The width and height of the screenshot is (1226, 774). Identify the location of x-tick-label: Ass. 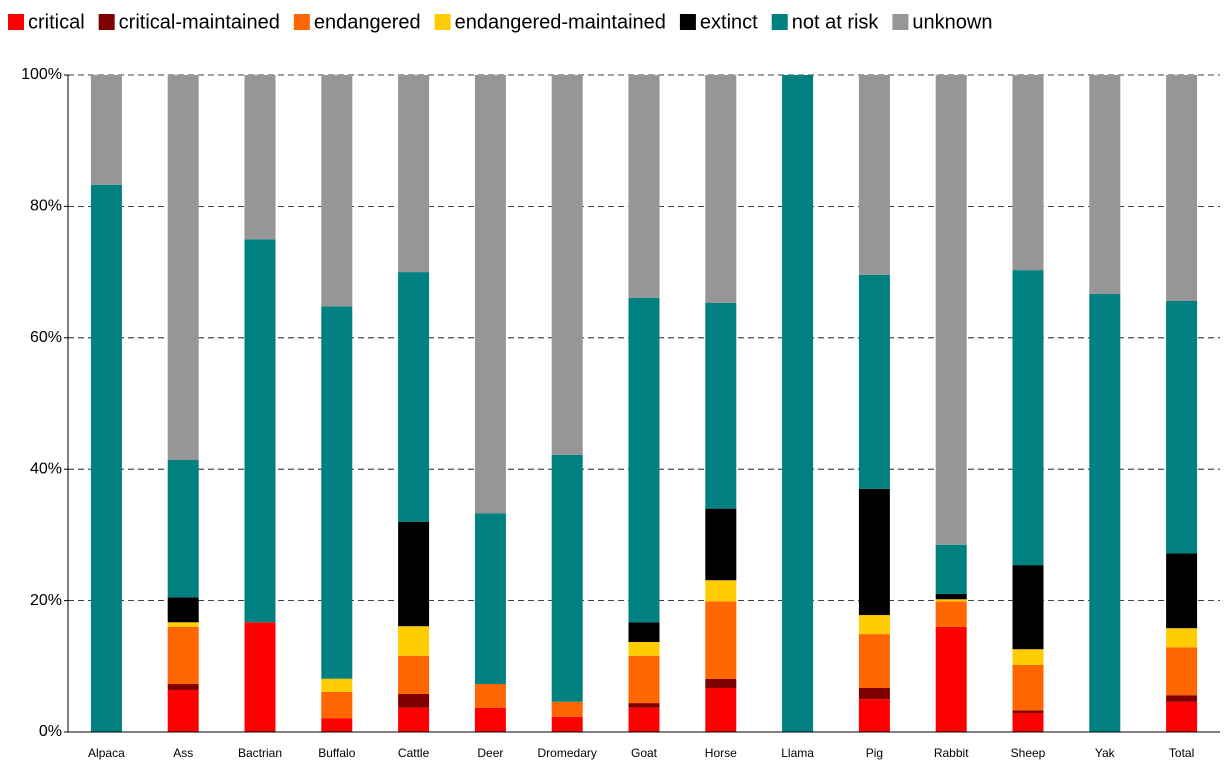
(183, 753).